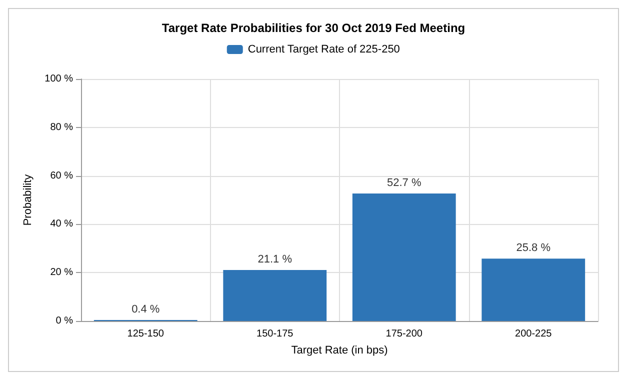  Describe the element at coordinates (62, 272) in the screenshot. I see `y-tick-label: 20 %` at that location.